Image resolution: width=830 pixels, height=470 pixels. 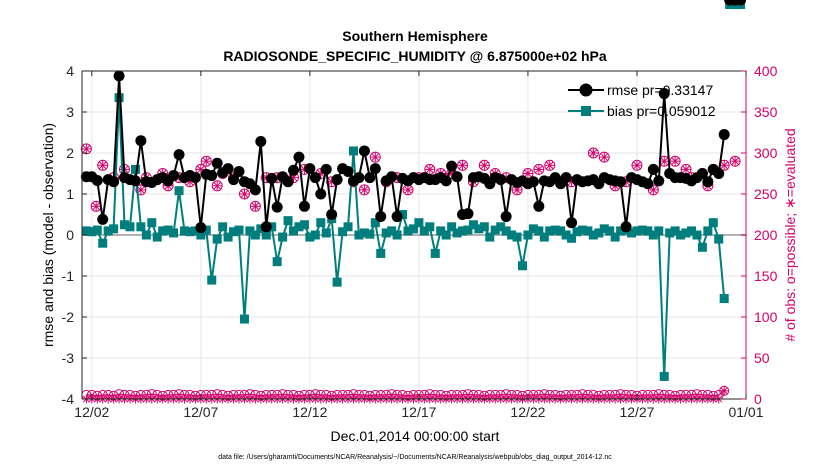 I want to click on y-left-tick-label: -4, so click(x=68, y=399).